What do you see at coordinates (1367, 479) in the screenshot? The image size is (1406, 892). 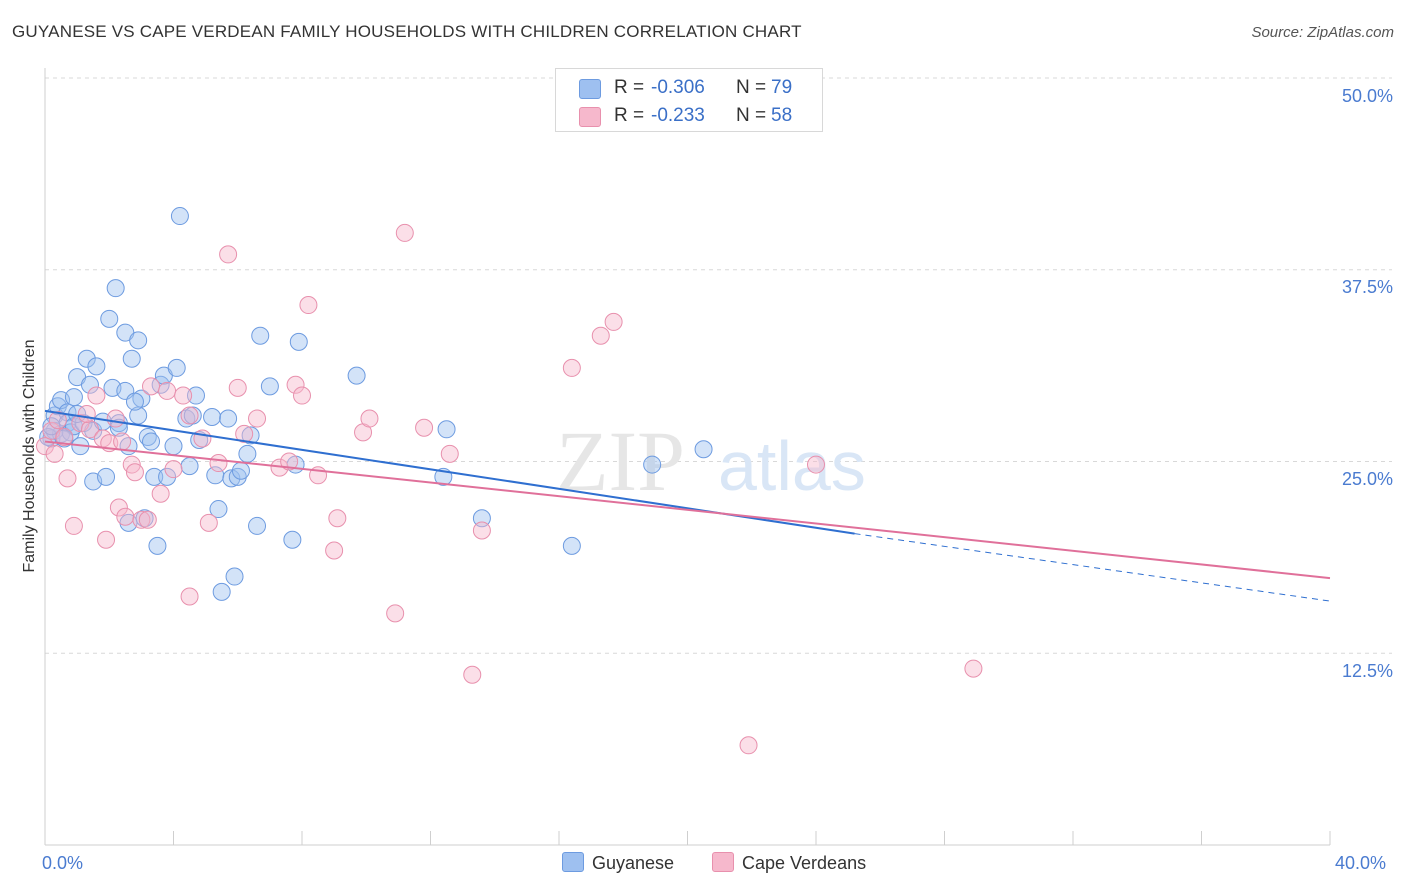 I see `y-tick-25: 25.0%` at bounding box center [1367, 479].